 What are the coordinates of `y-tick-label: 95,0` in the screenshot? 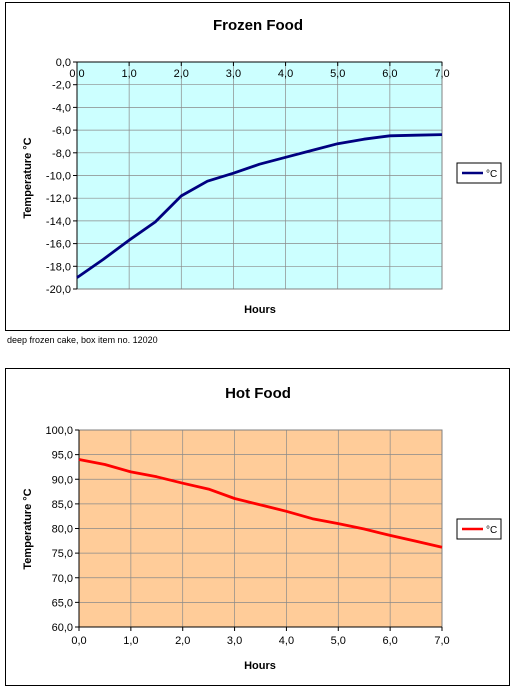 It's located at (62, 456).